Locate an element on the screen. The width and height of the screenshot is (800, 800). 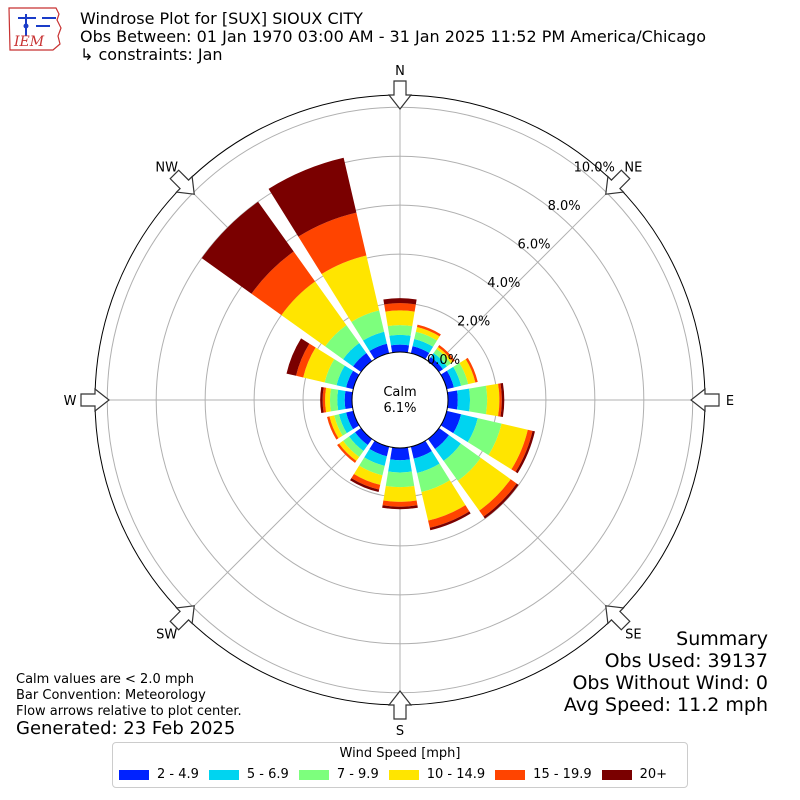
compass-label: E is located at coordinates (730, 401).